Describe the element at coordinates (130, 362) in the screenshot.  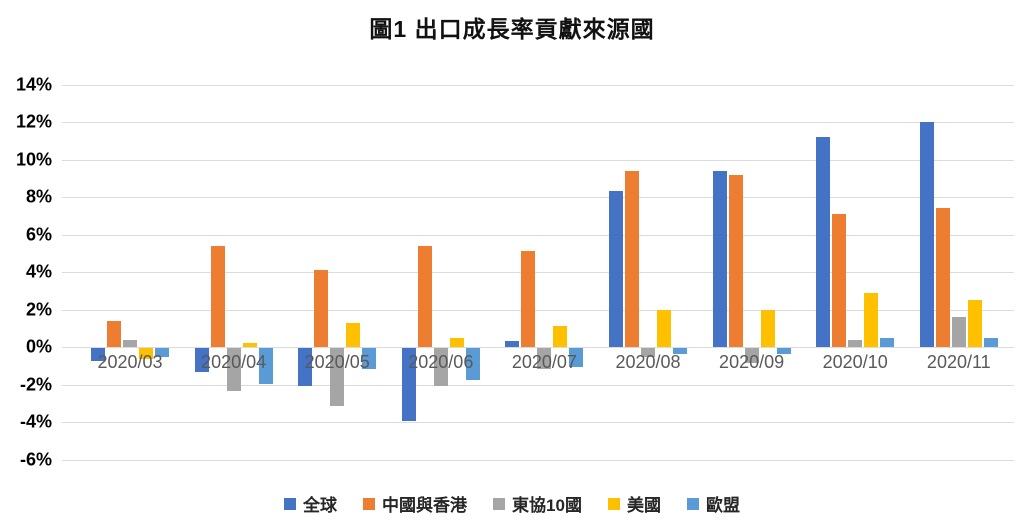
I see `x-axis-label: 2020/03` at that location.